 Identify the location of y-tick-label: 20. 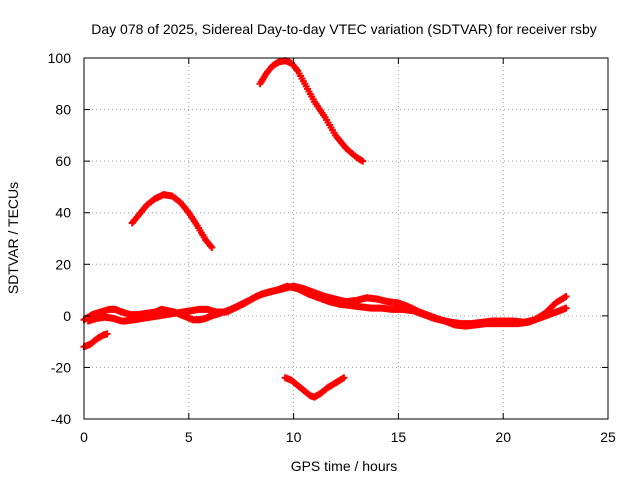
(63, 264).